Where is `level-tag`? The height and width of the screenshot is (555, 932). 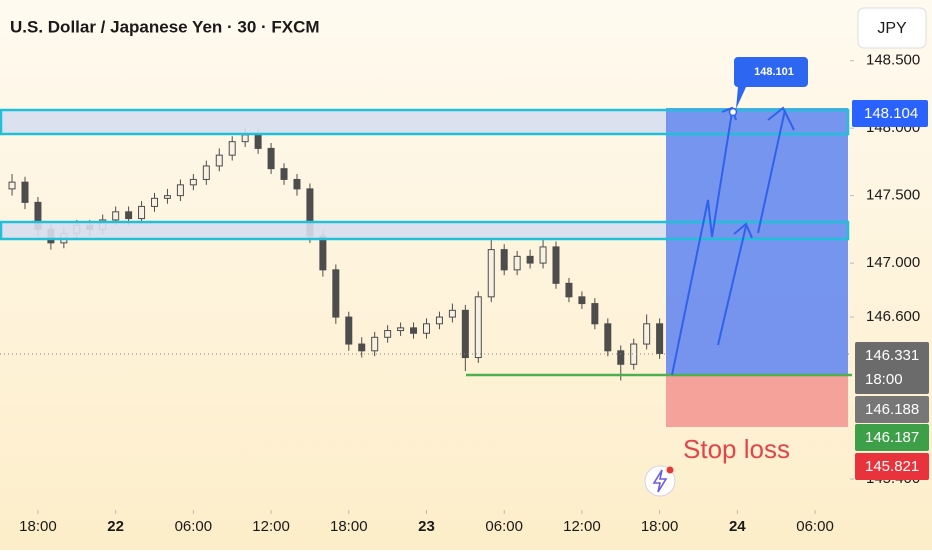
level-tag is located at coordinates (892, 409).